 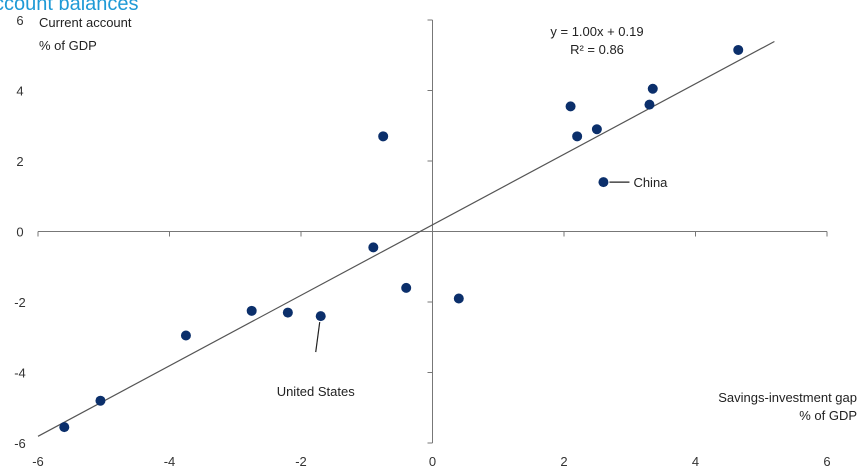 I want to click on y-axis-unit: % of GDP, so click(x=68, y=45).